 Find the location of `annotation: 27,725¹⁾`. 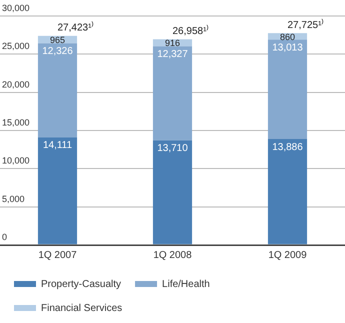

annotation: 27,725¹⁾ is located at coordinates (306, 25).